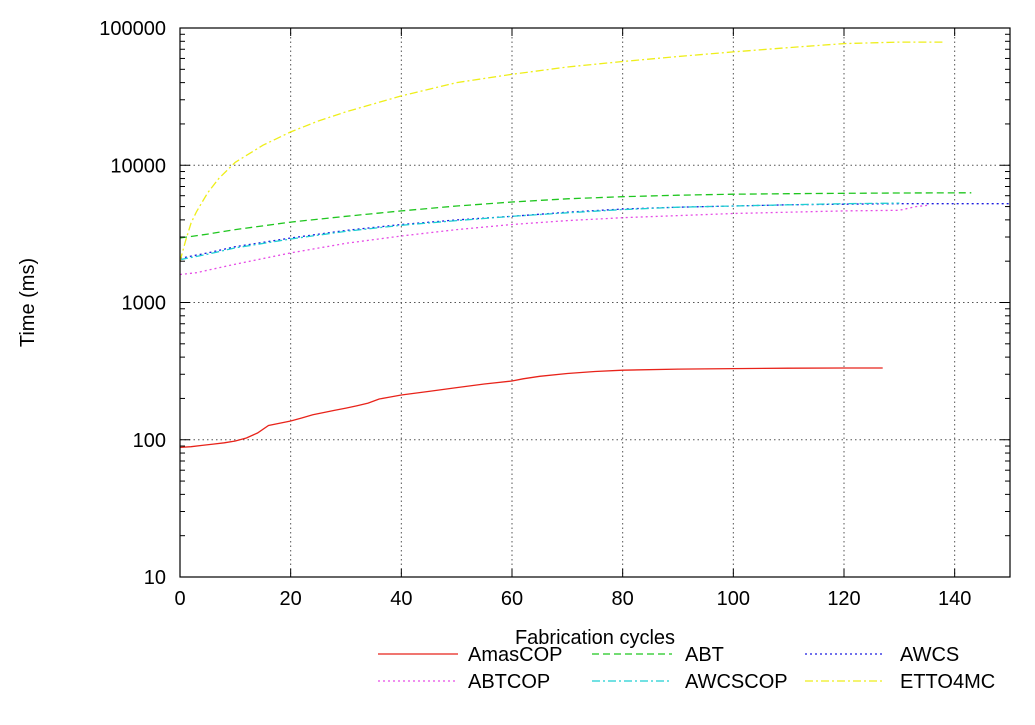 The width and height of the screenshot is (1035, 725). Describe the element at coordinates (509, 682) in the screenshot. I see `legend-label-abtcop: ABTCOP` at that location.